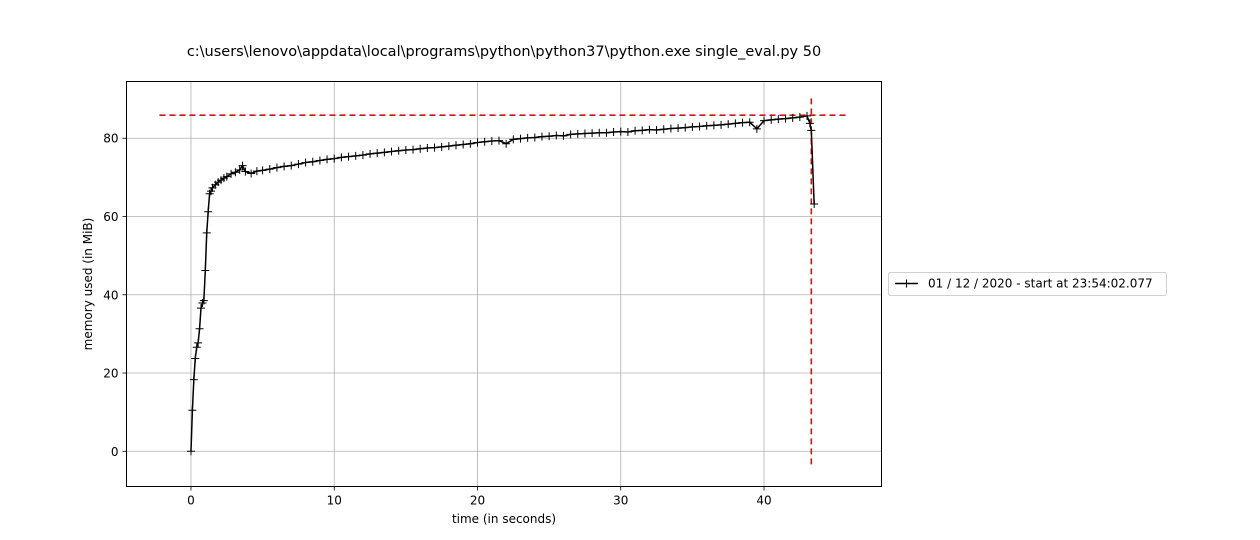 The width and height of the screenshot is (1260, 540). I want to click on y-tick-label: 0, so click(115, 452).